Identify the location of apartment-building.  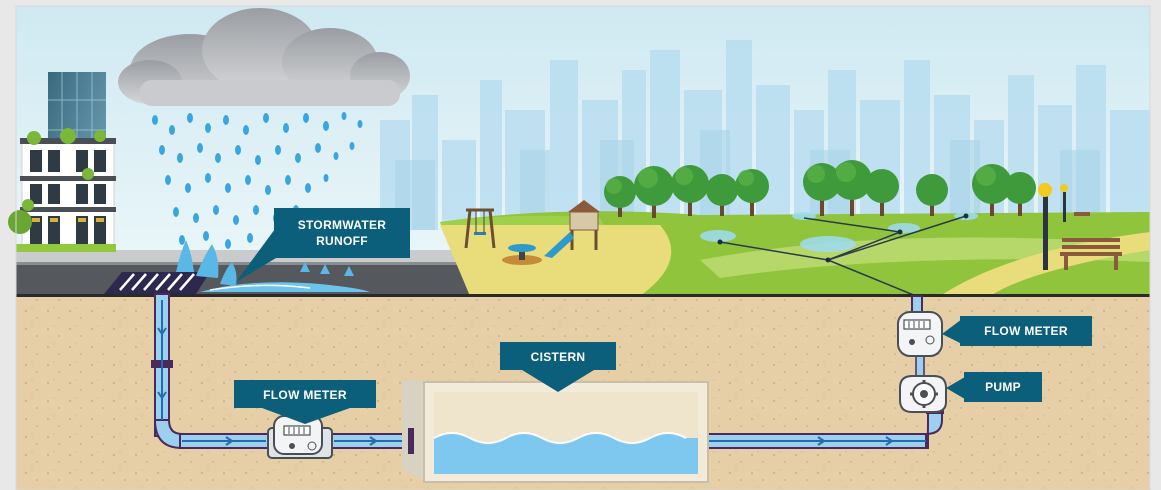
(62, 190).